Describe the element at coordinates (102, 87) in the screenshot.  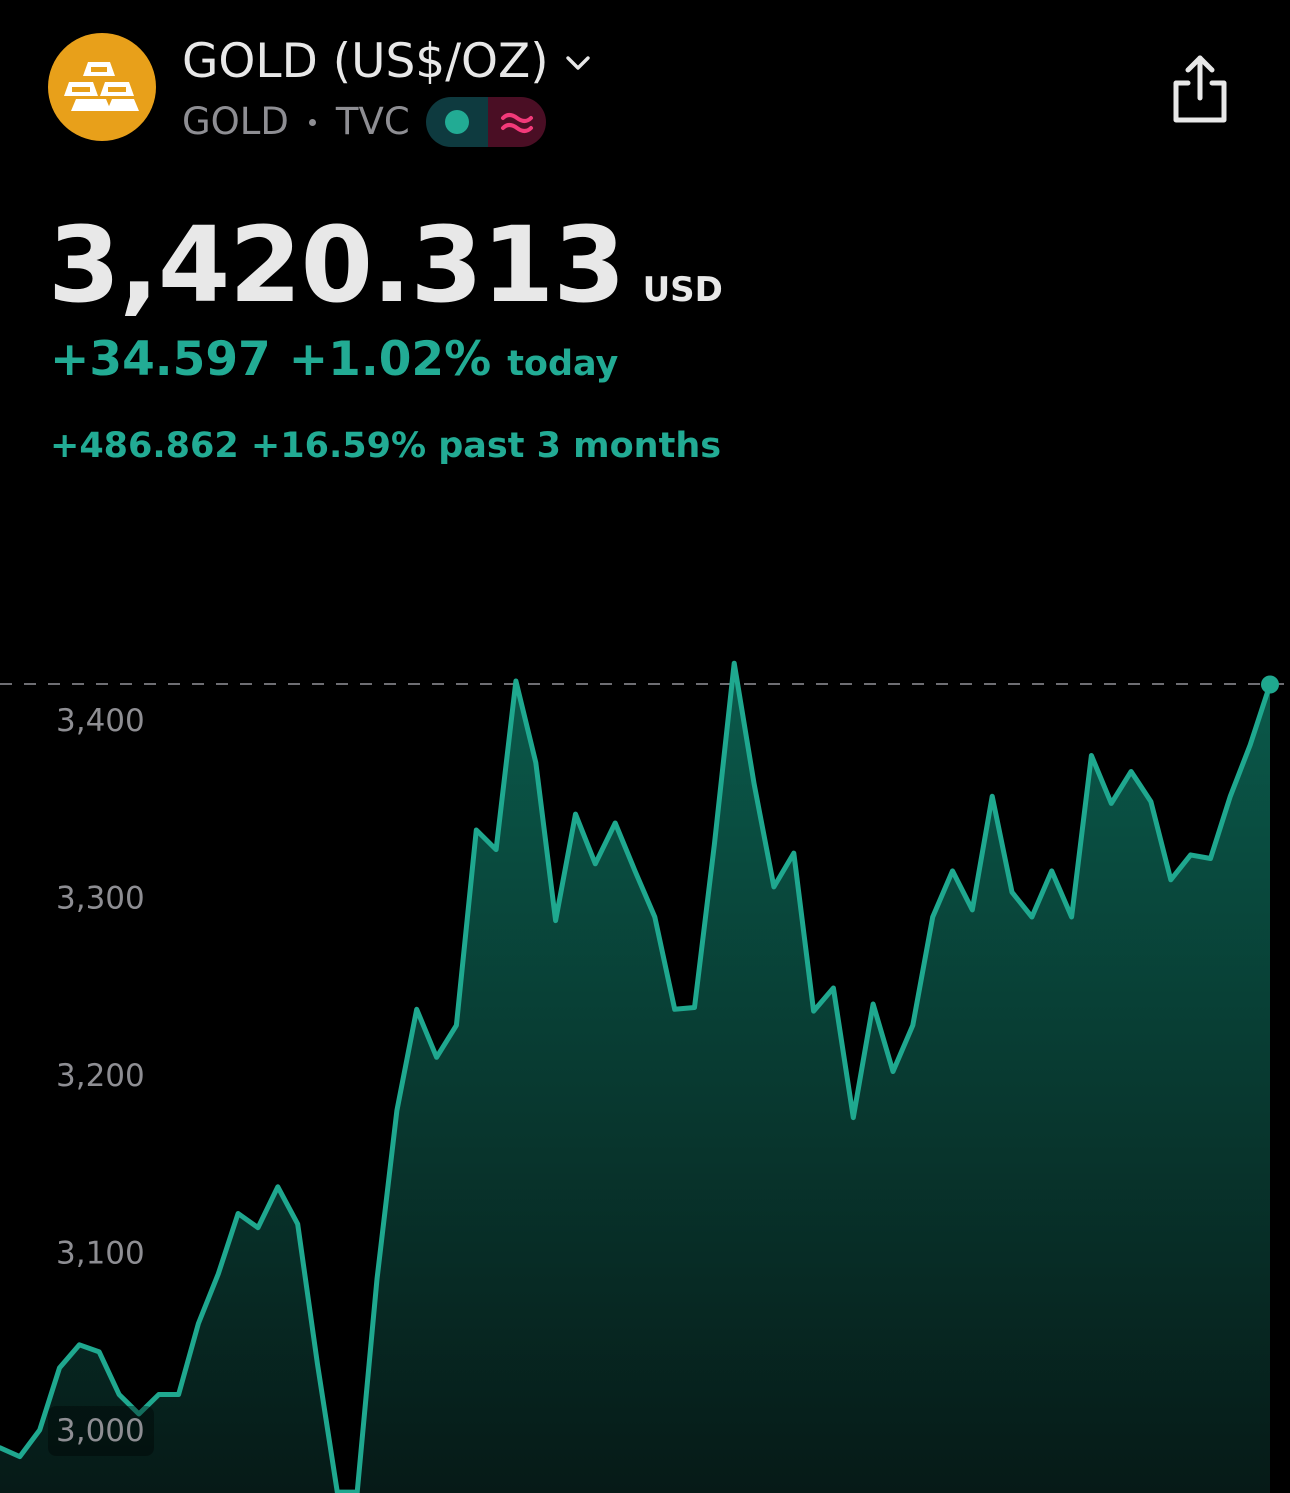
I see `gold-bars-icon` at that location.